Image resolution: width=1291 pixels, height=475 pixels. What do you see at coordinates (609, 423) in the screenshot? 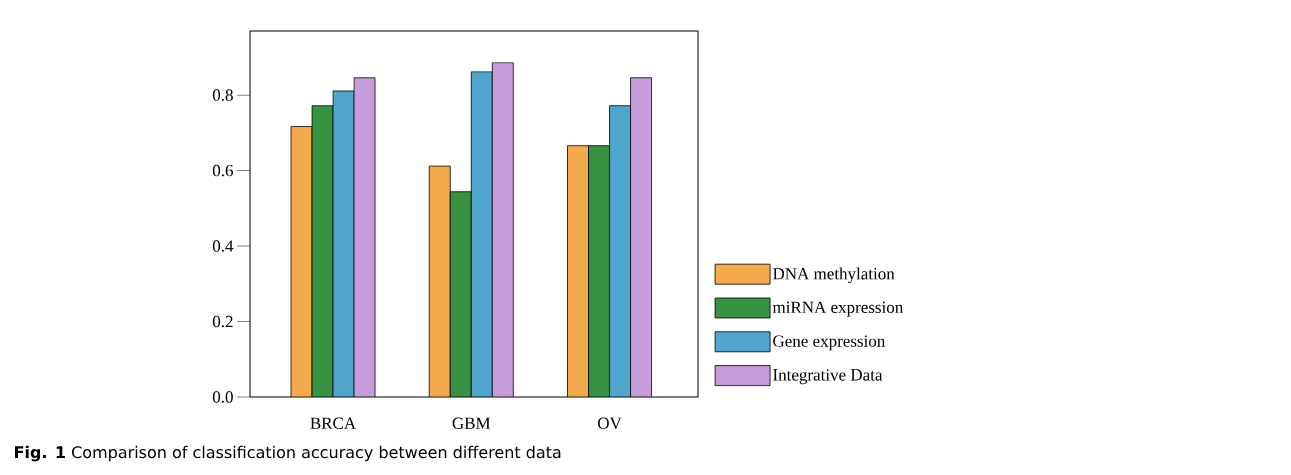
I see `x-tick-label: OV` at bounding box center [609, 423].